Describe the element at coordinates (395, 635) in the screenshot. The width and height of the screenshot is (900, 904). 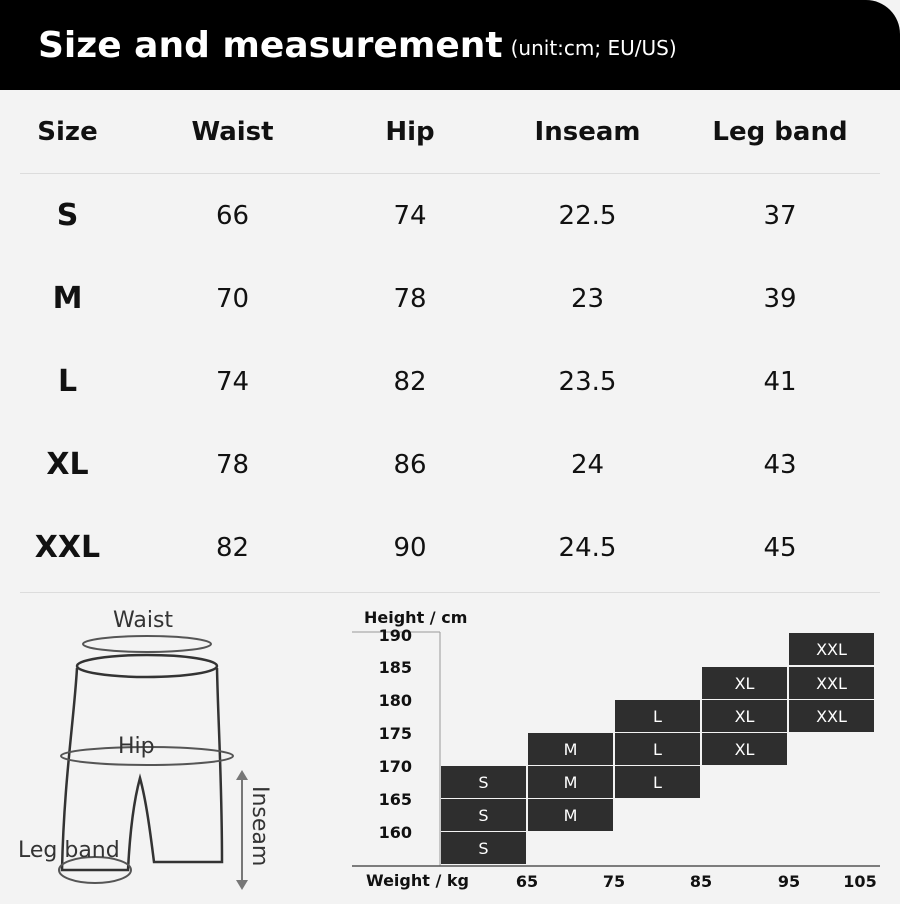
I see `chart-y-tick-label: 190` at that location.